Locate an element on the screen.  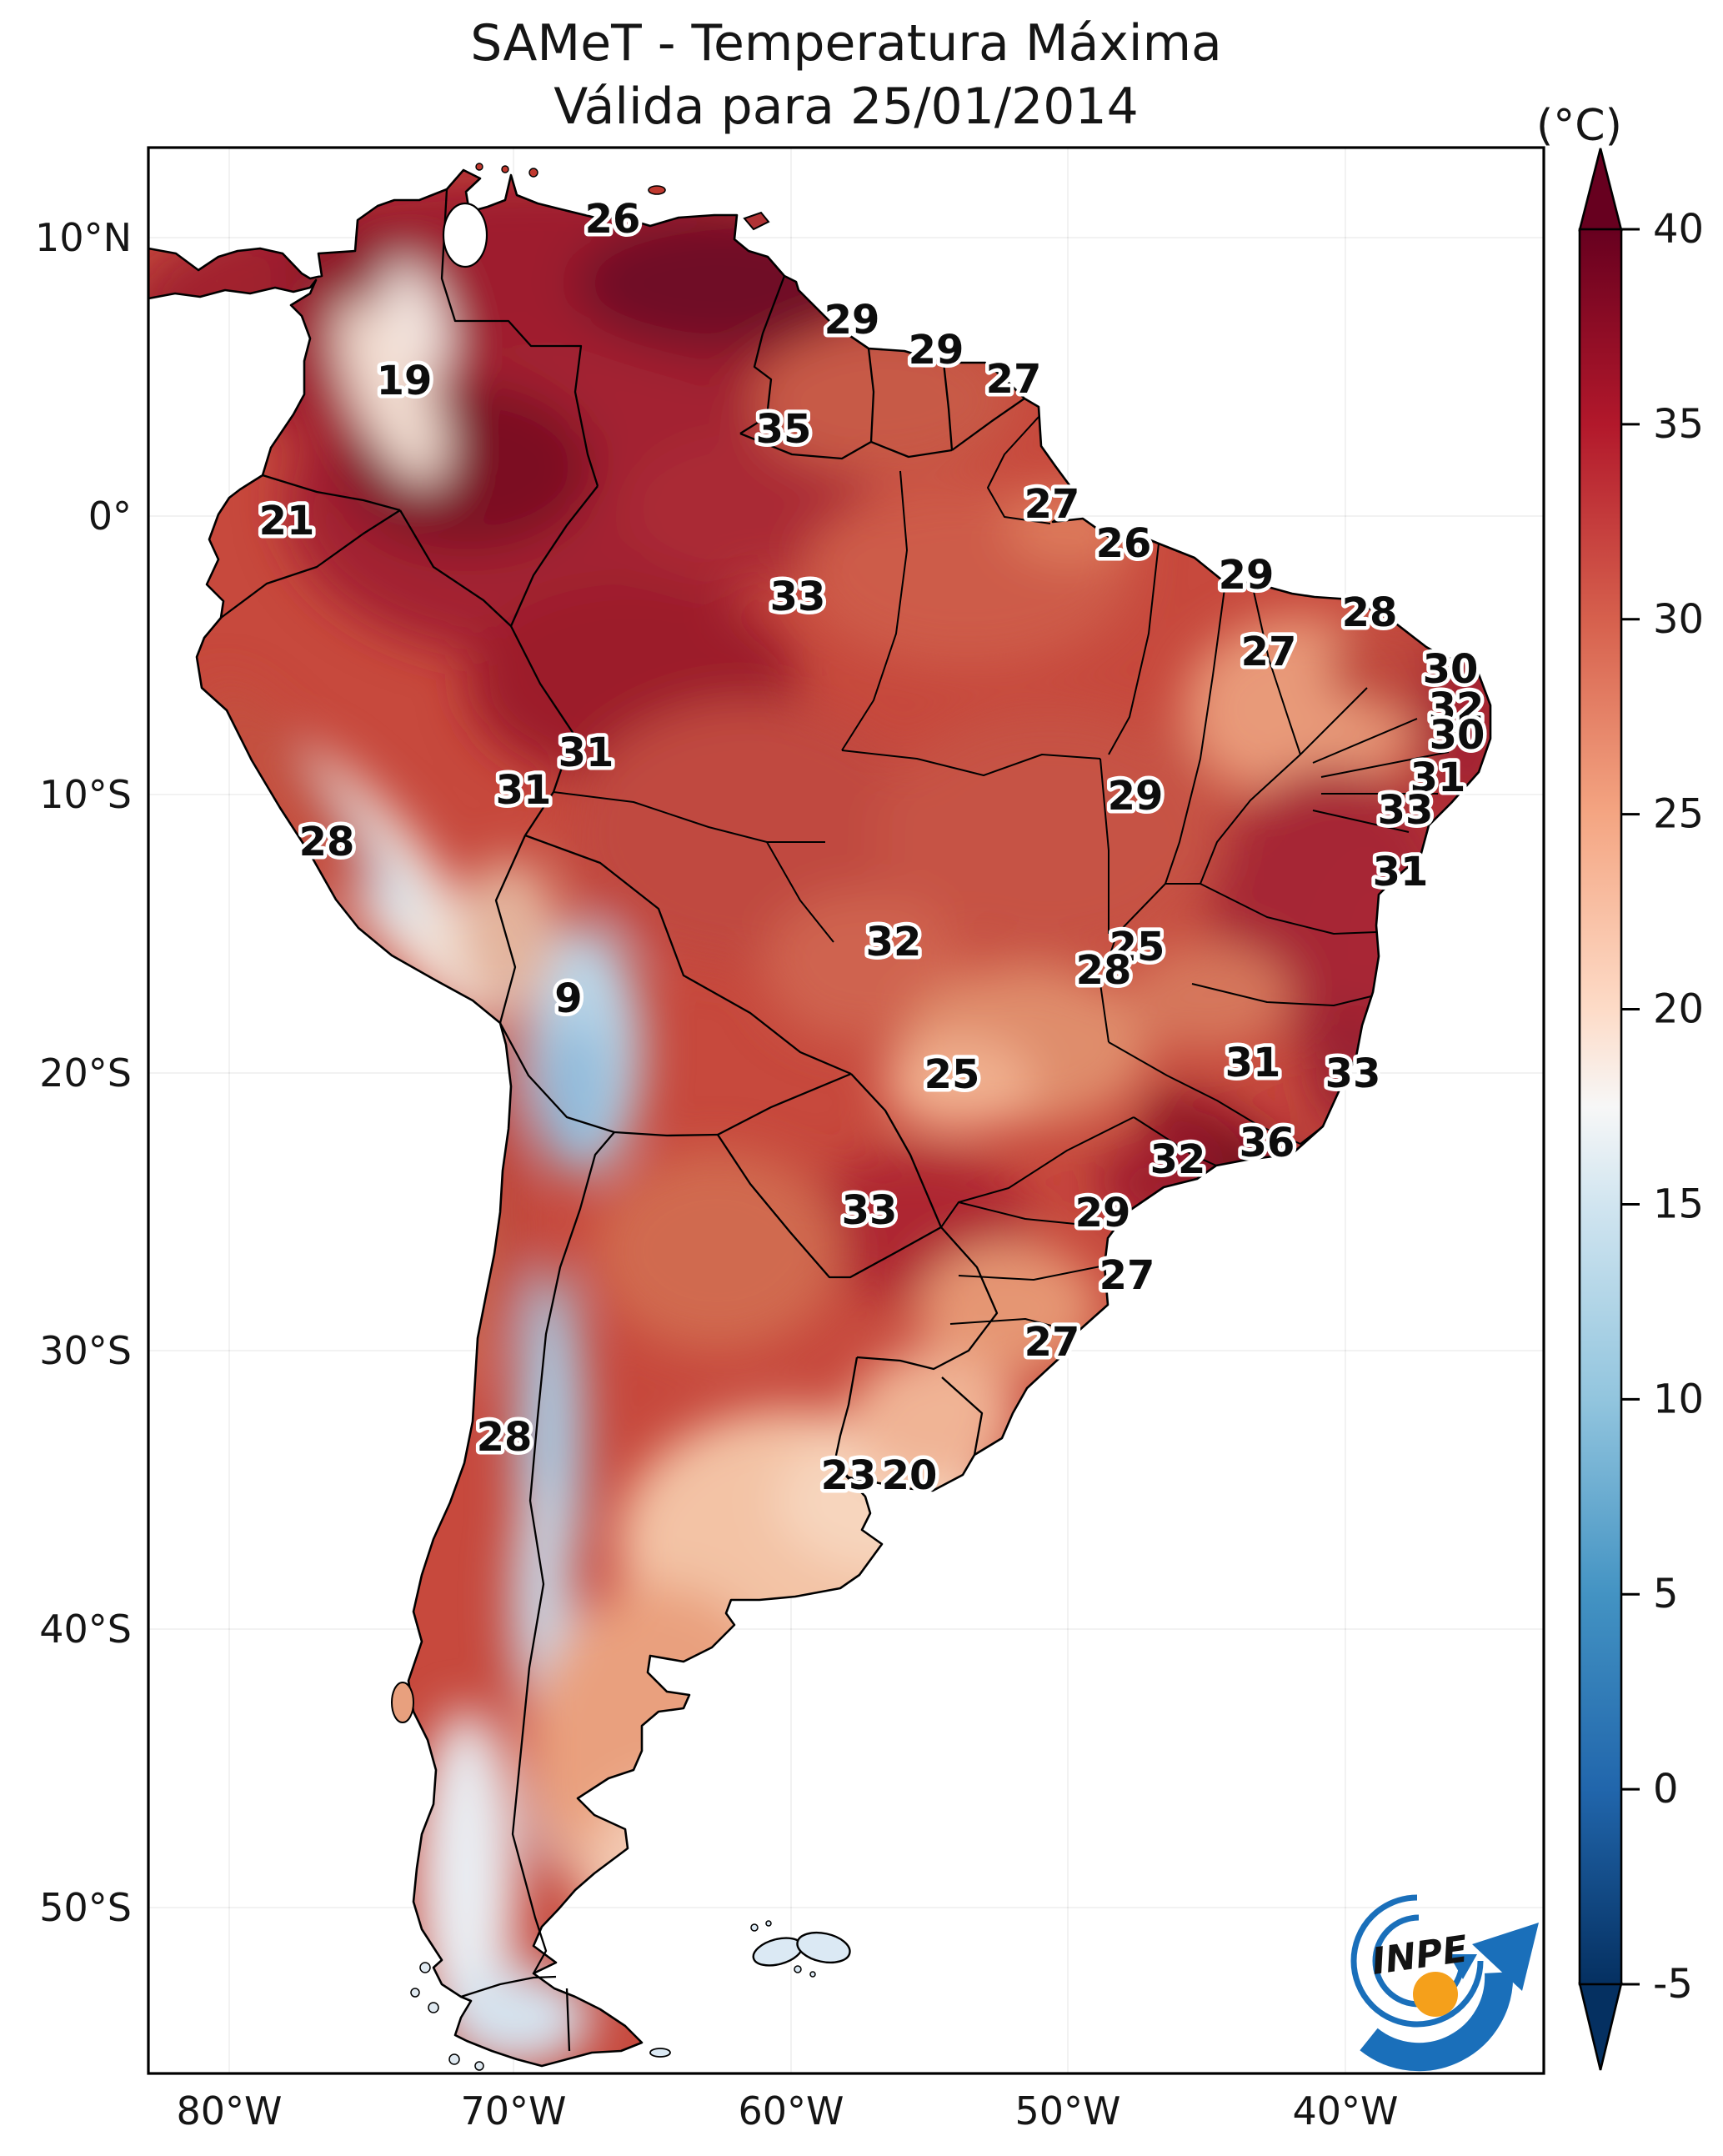
longitude-axis-labels: 80°W 70°W 60°W 50°W 40°W is located at coordinates (787, 2110).